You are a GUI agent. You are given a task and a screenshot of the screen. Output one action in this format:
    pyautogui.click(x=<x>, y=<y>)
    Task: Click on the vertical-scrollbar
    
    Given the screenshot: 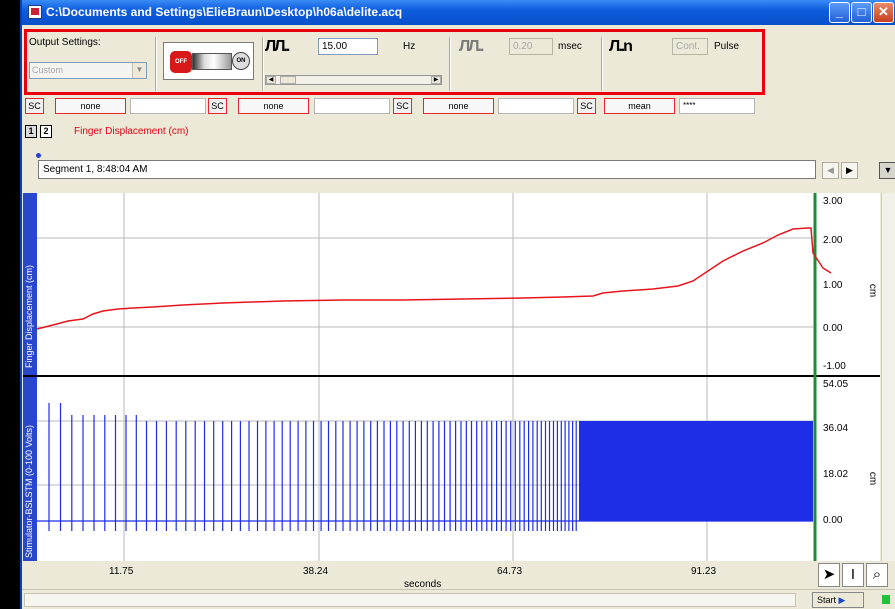 What is the action you would take?
    pyautogui.click(x=888, y=377)
    